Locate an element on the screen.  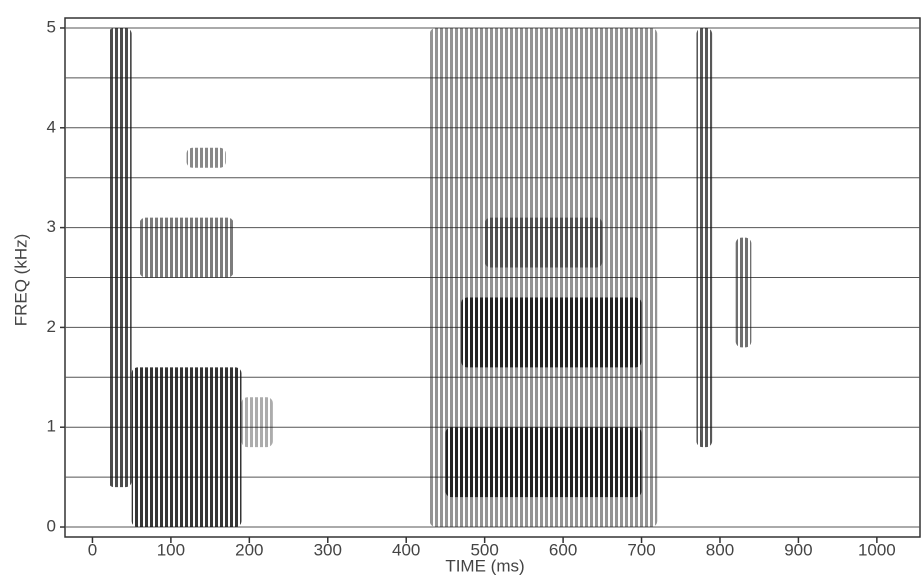
x-tick-label: 900 is located at coordinates (798, 549).